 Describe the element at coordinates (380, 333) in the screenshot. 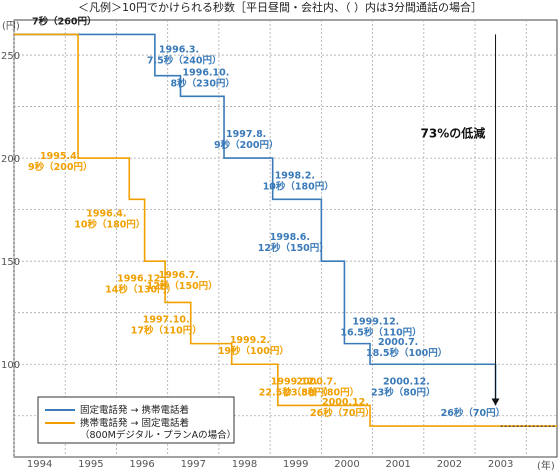

I see `annotation-value: 16.5秒（110円）` at that location.